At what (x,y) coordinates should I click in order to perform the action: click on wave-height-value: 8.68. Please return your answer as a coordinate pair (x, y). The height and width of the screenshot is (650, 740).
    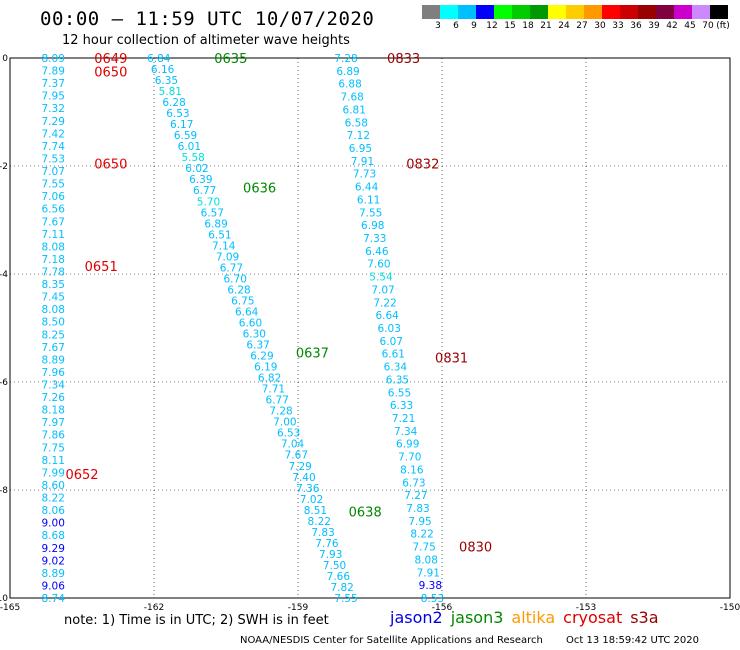
    Looking at the image, I should click on (53, 536).